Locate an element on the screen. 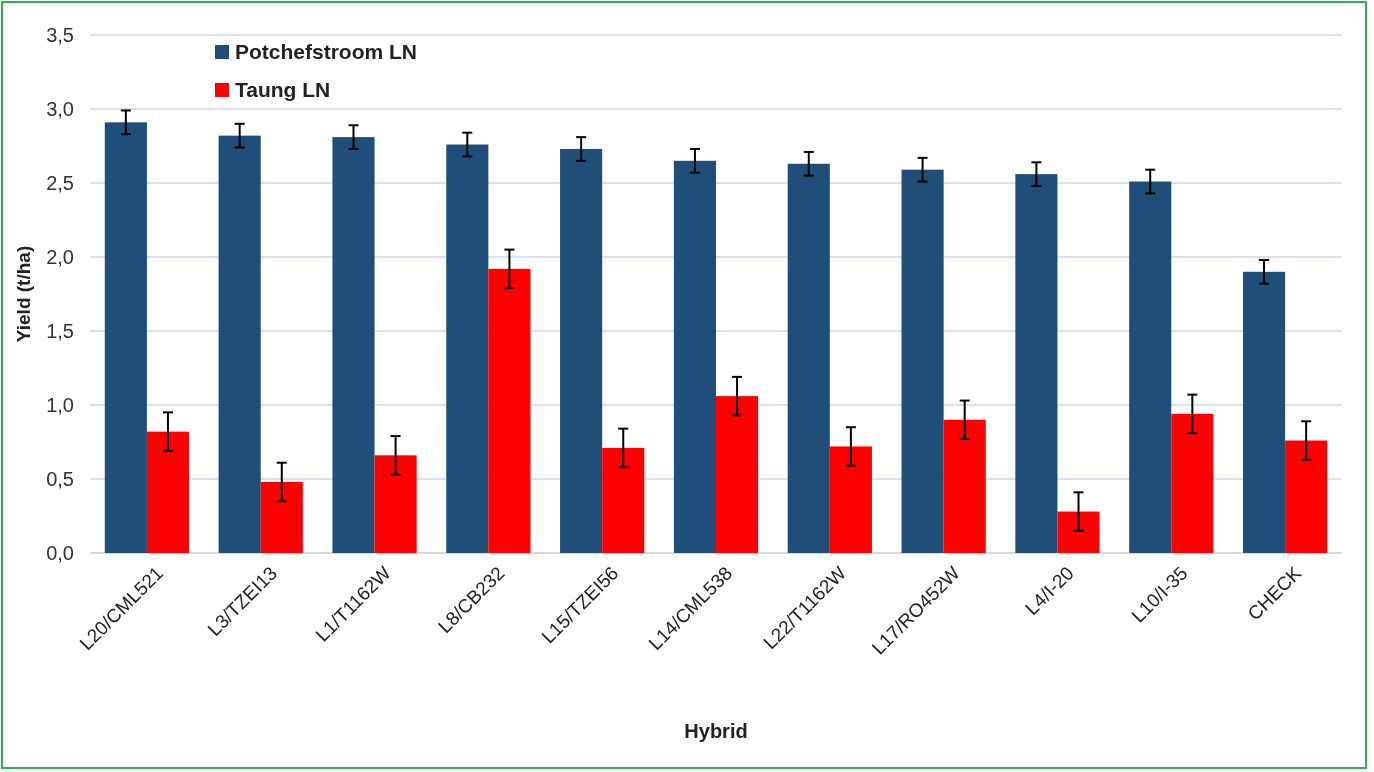  y-tick-label: 0,0 is located at coordinates (60, 553).